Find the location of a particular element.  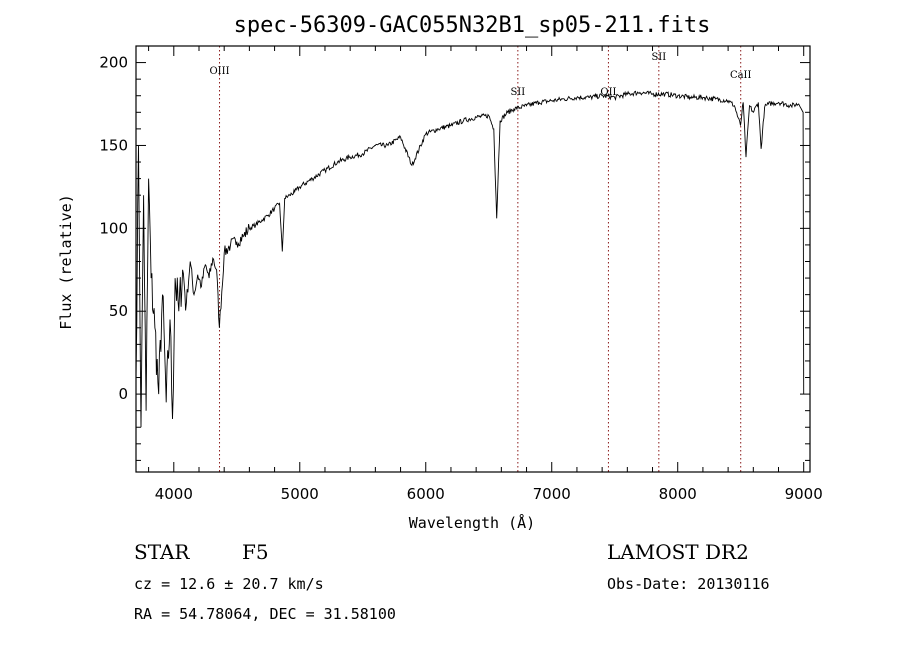

redshift-cz: cz = 12.6 ± 20.7 km/s is located at coordinates (229, 584).